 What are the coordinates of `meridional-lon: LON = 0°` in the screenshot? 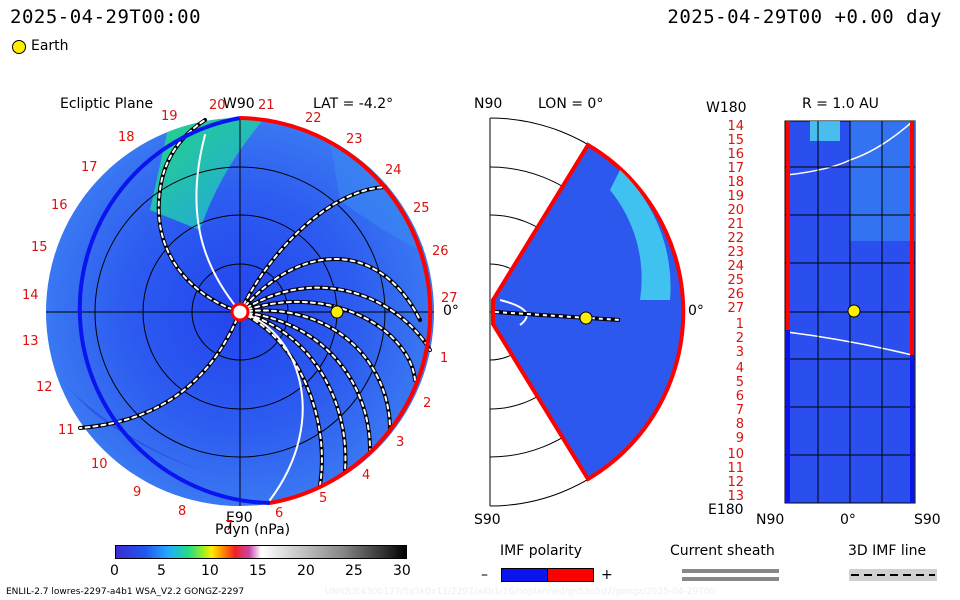 It's located at (571, 104).